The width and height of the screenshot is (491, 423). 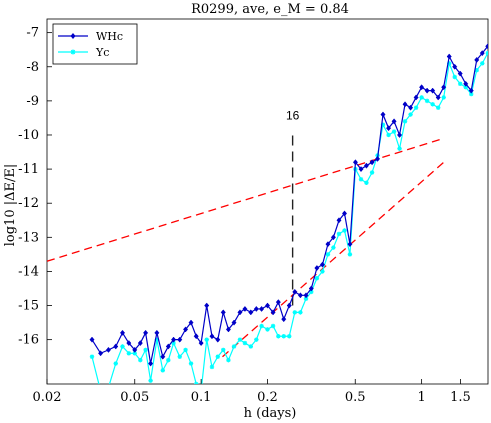 What do you see at coordinates (28, 169) in the screenshot?
I see `y-tick-label: -11` at bounding box center [28, 169].